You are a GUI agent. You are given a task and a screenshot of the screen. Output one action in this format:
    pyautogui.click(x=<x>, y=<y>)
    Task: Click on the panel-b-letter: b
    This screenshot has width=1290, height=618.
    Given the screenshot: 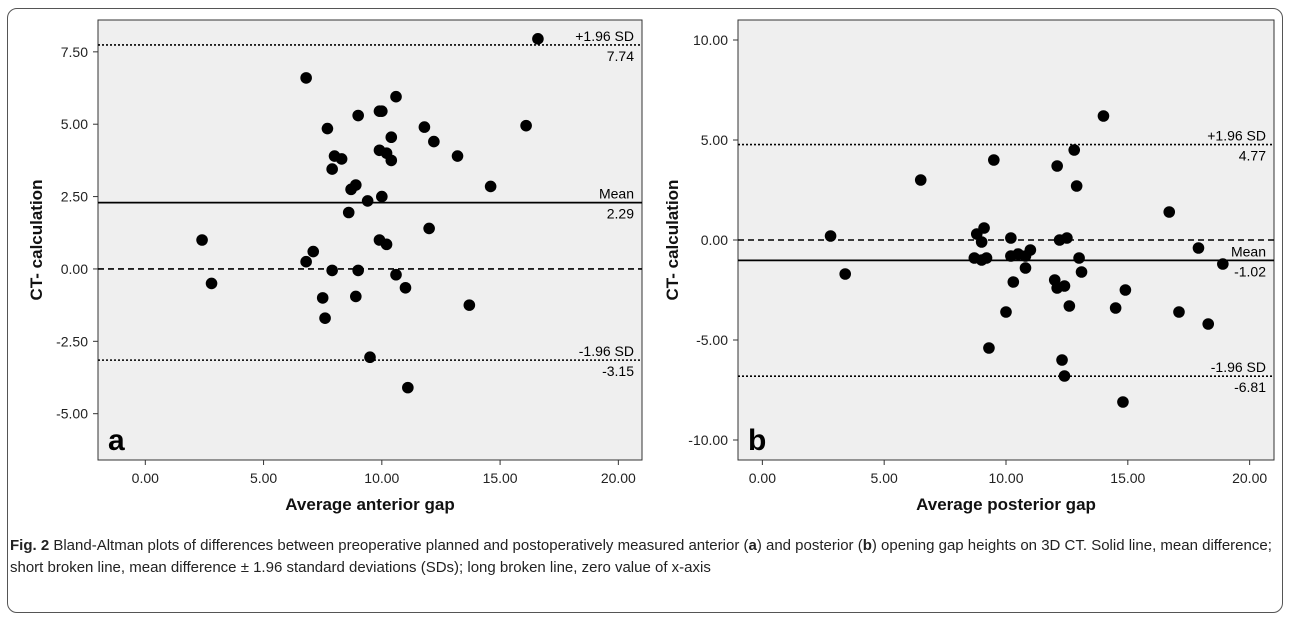 What is the action you would take?
    pyautogui.click(x=757, y=440)
    